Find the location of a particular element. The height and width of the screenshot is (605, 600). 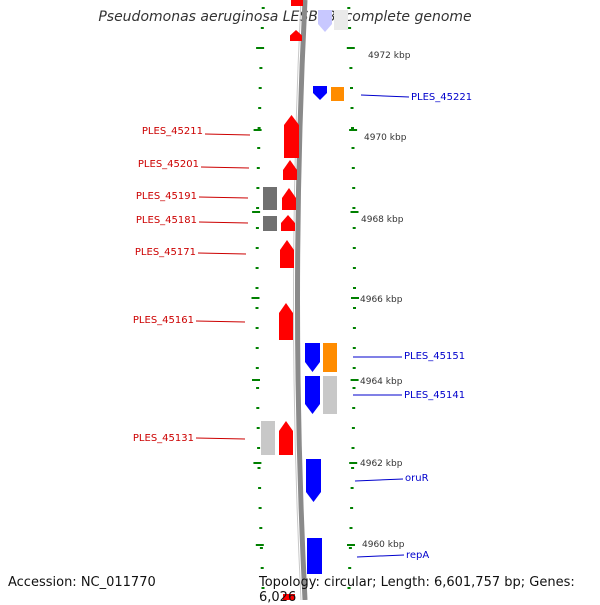

gene-label: PLES_45131 is located at coordinates (163, 438).